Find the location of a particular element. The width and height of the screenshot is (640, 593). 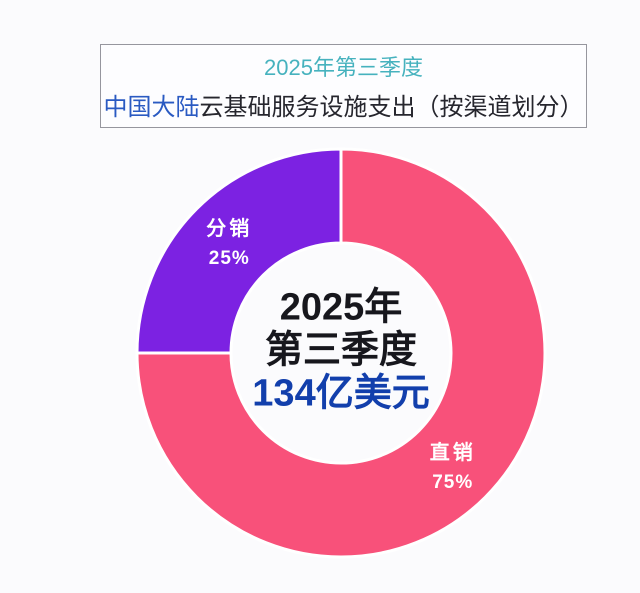

chart-title: 中国大陆云基础服务设施支出（按渠道划分） is located at coordinates (344, 104).